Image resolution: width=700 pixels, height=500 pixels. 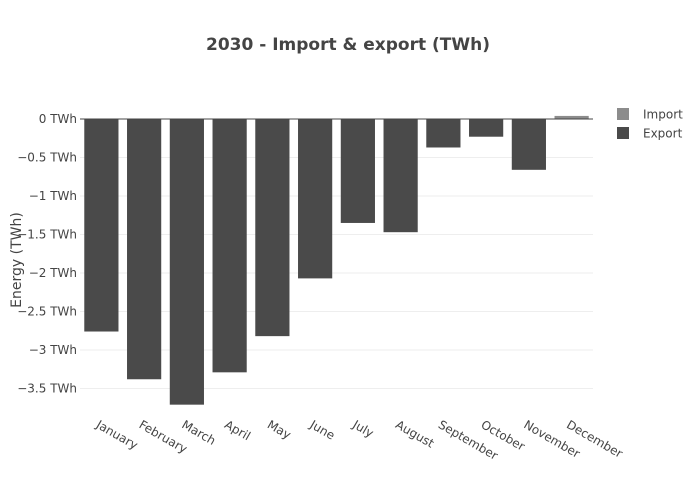 What do you see at coordinates (144, 249) in the screenshot?
I see `bar-export-february` at bounding box center [144, 249].